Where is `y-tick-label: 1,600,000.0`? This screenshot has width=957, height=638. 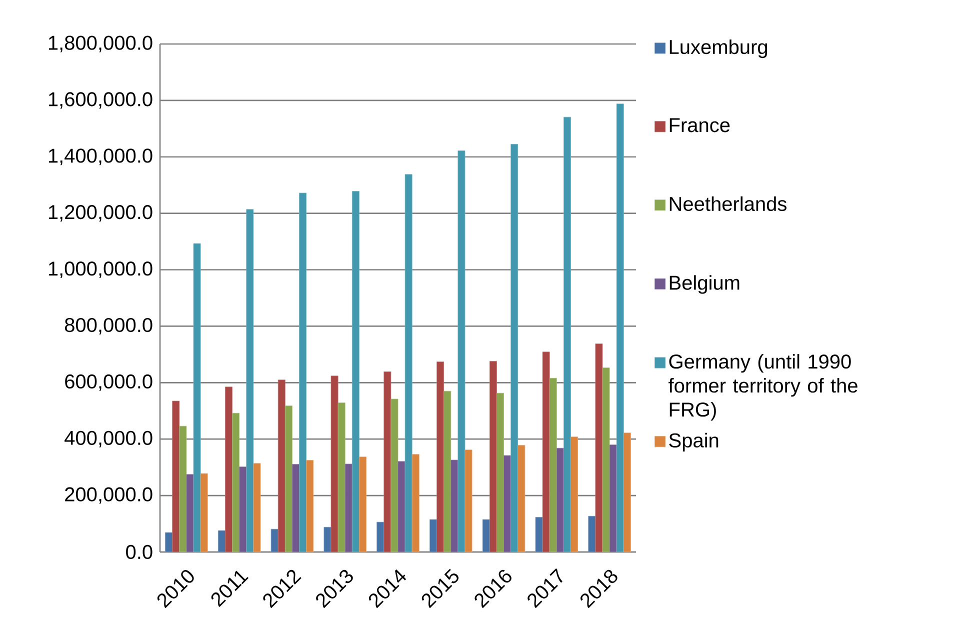
y-tick-label: 1,600,000.0 is located at coordinates (100, 100).